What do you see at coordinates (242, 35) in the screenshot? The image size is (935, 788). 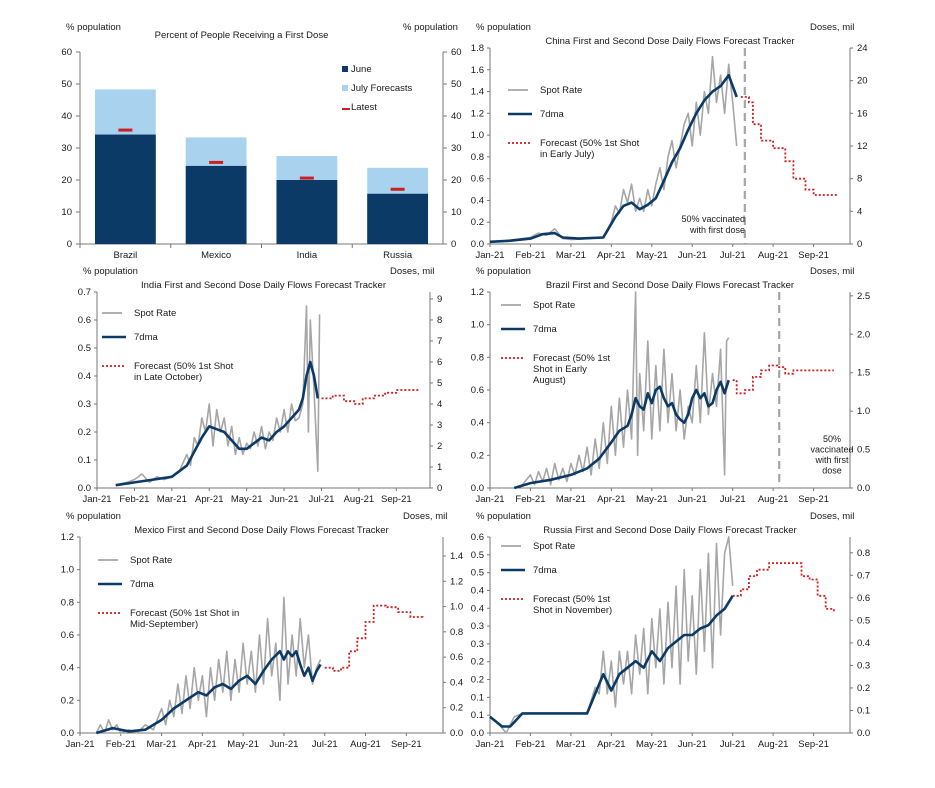 I see `chart-title: Percent of People Receiving a First Dose` at bounding box center [242, 35].